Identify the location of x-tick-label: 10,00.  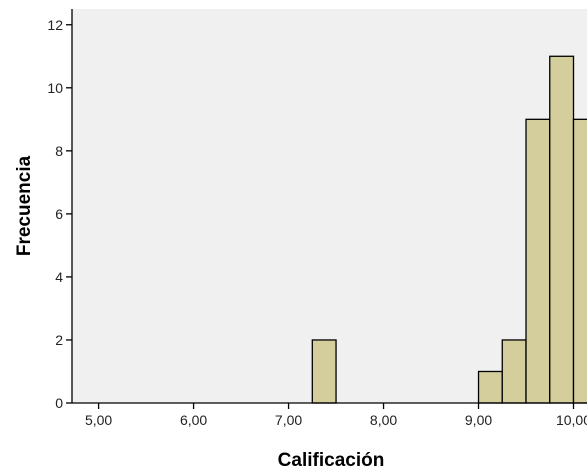
(571, 420).